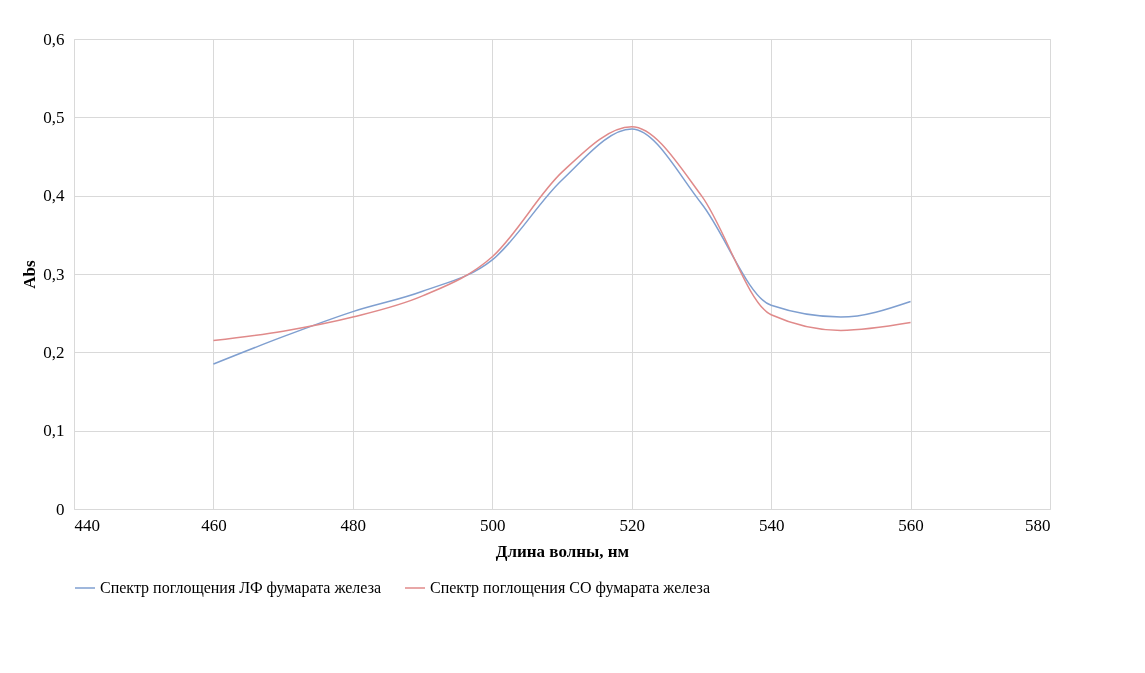 This screenshot has height=673, width=1145. What do you see at coordinates (54, 117) in the screenshot?
I see `y-tick-label: 0,5` at bounding box center [54, 117].